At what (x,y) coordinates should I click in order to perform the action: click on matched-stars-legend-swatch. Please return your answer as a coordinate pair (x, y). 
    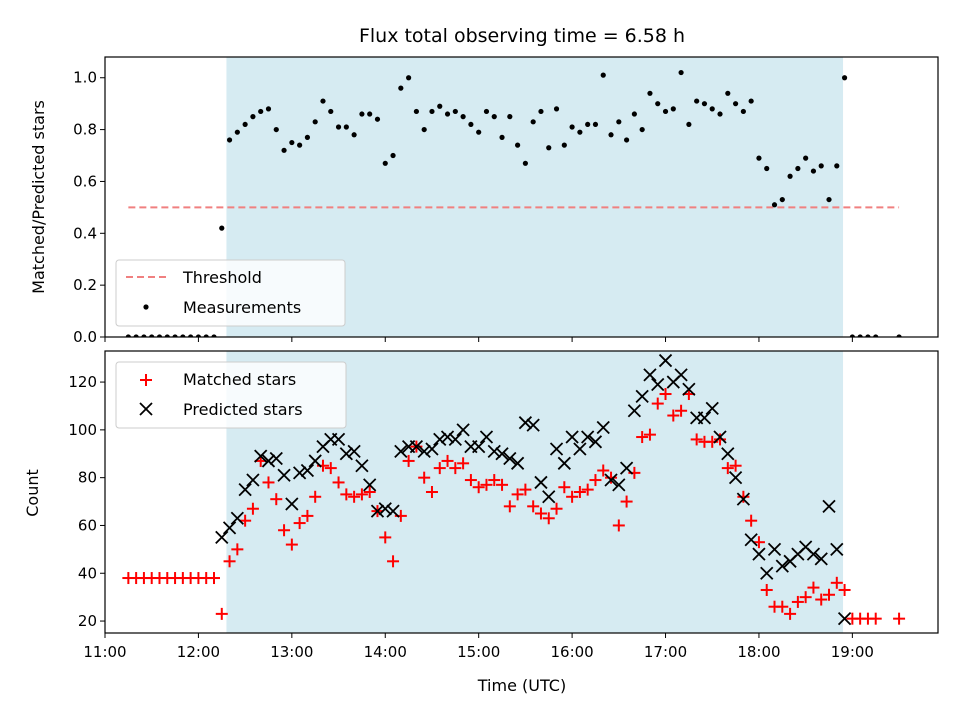
    Looking at the image, I should click on (146, 380).